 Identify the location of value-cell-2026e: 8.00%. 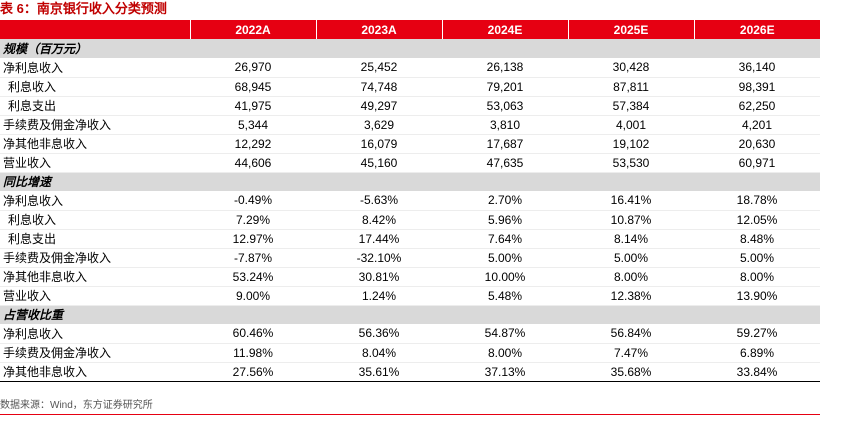
(757, 277).